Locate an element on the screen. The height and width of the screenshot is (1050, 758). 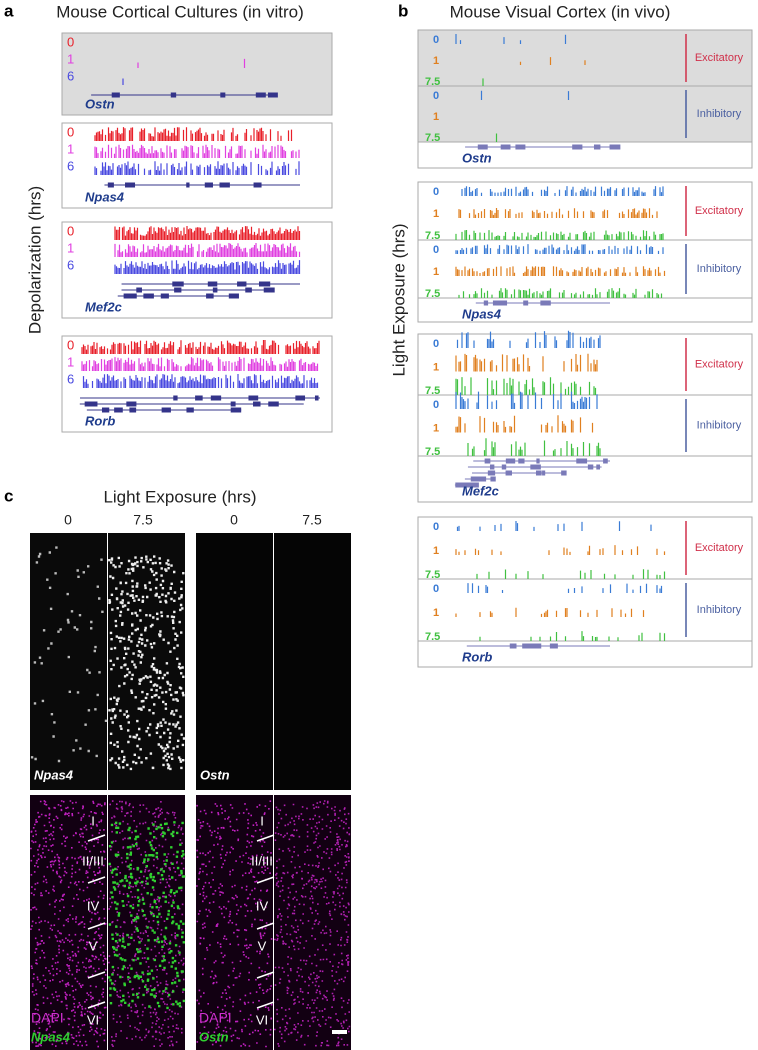
panel-title: Mouse Cortical Cultures (in vitro) is located at coordinates (180, 11).